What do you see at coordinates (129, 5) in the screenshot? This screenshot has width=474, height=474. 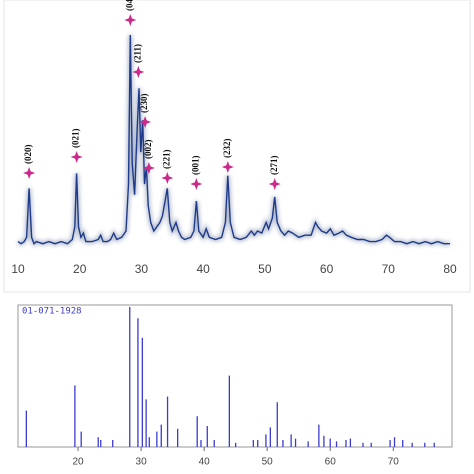 I see `peak-label: (04` at bounding box center [129, 5].